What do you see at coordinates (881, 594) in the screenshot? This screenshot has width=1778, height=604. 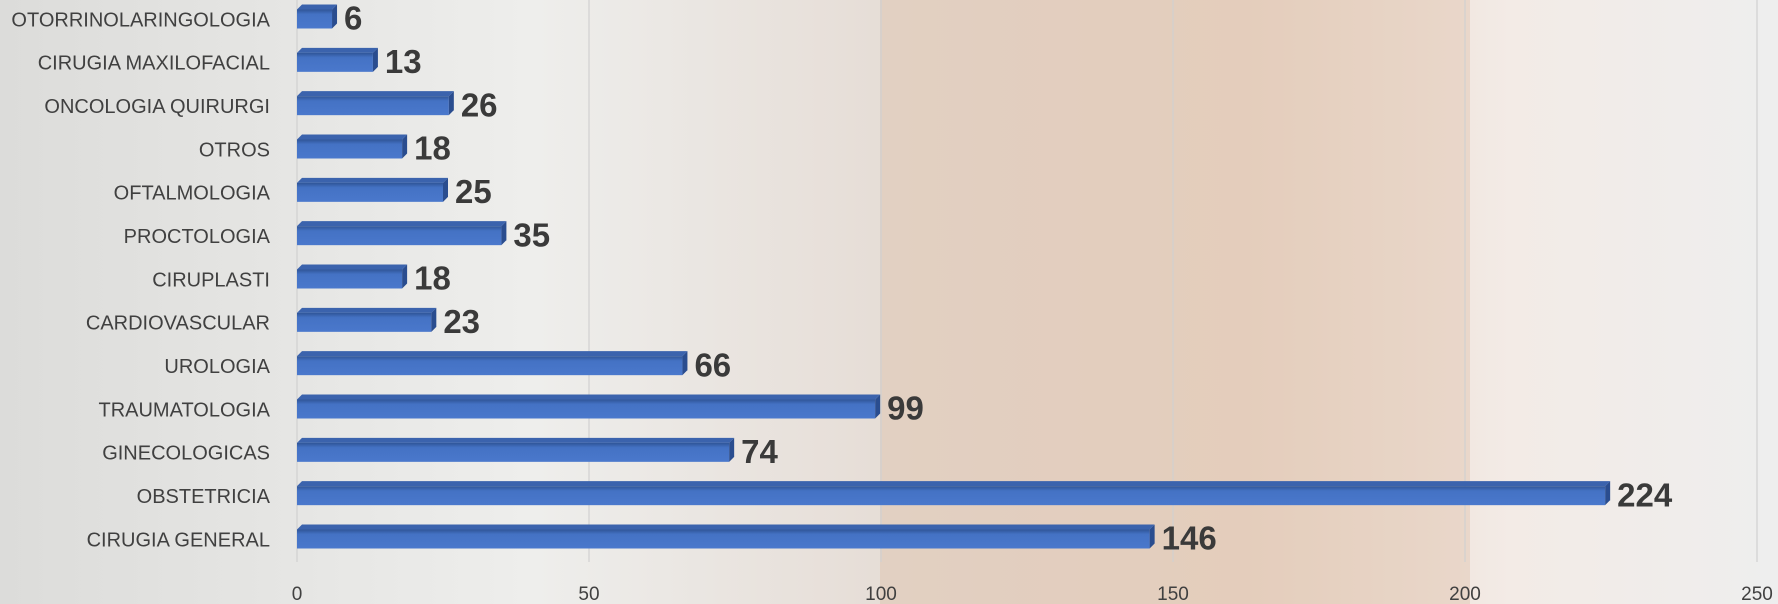 I see `x-tick-label: 100` at bounding box center [881, 594].